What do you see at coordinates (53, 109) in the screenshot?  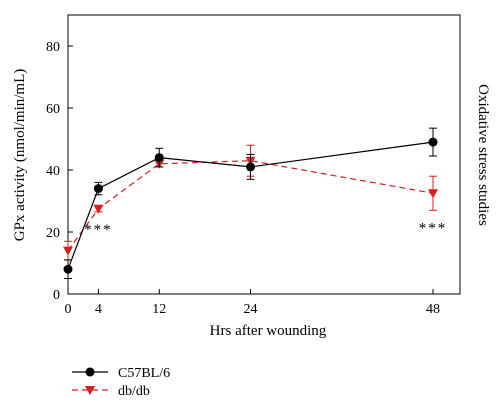 I see `y-tick-label: 60` at bounding box center [53, 109].